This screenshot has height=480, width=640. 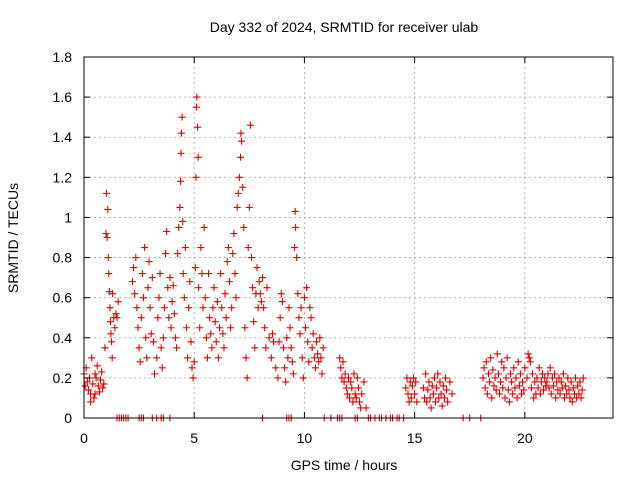 I want to click on x-tick-label: 20, so click(x=525, y=438).